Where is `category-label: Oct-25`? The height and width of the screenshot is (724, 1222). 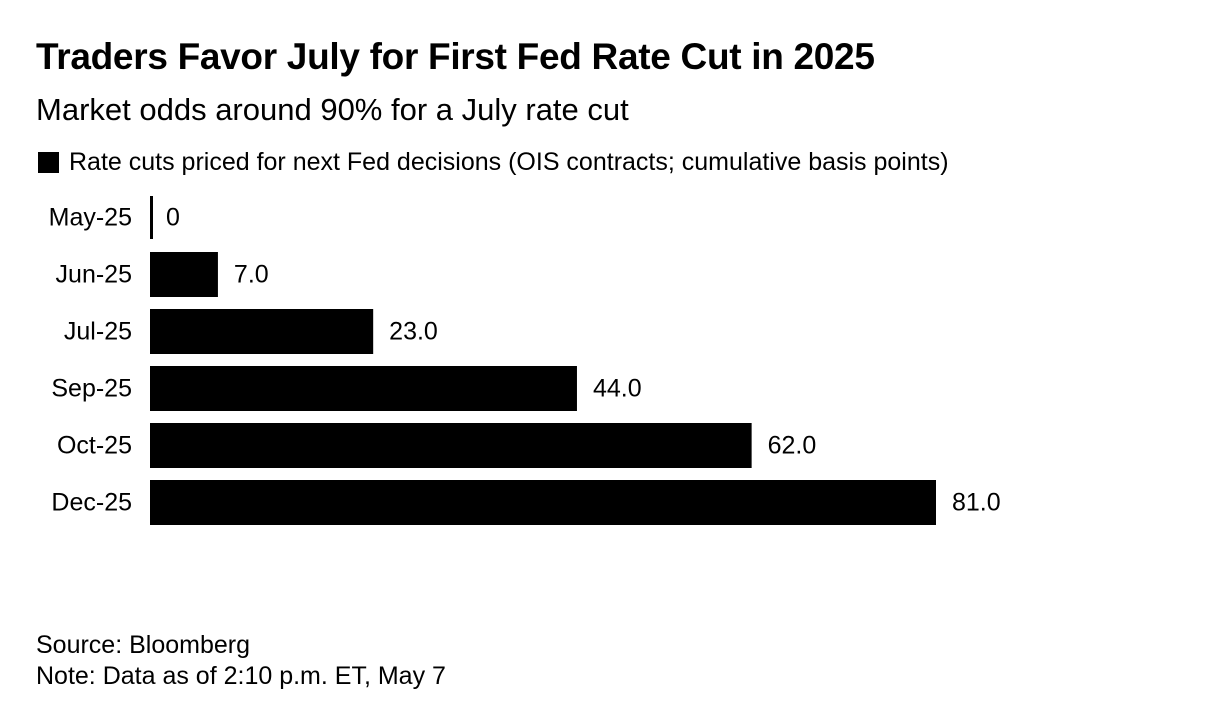 category-label: Oct-25 is located at coordinates (94, 446).